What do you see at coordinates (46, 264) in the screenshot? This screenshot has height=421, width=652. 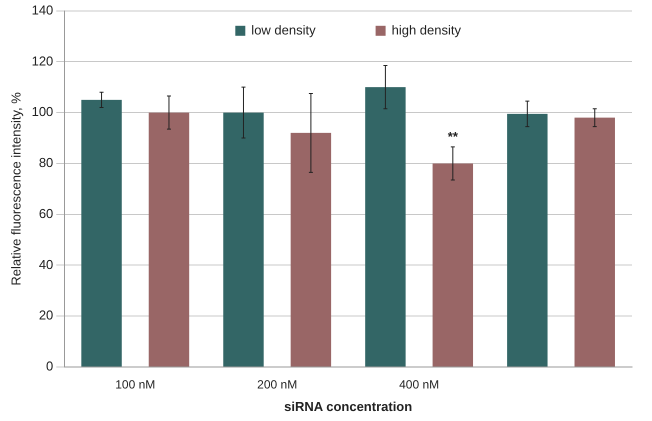 I see `y-tick-label: 40` at bounding box center [46, 264].